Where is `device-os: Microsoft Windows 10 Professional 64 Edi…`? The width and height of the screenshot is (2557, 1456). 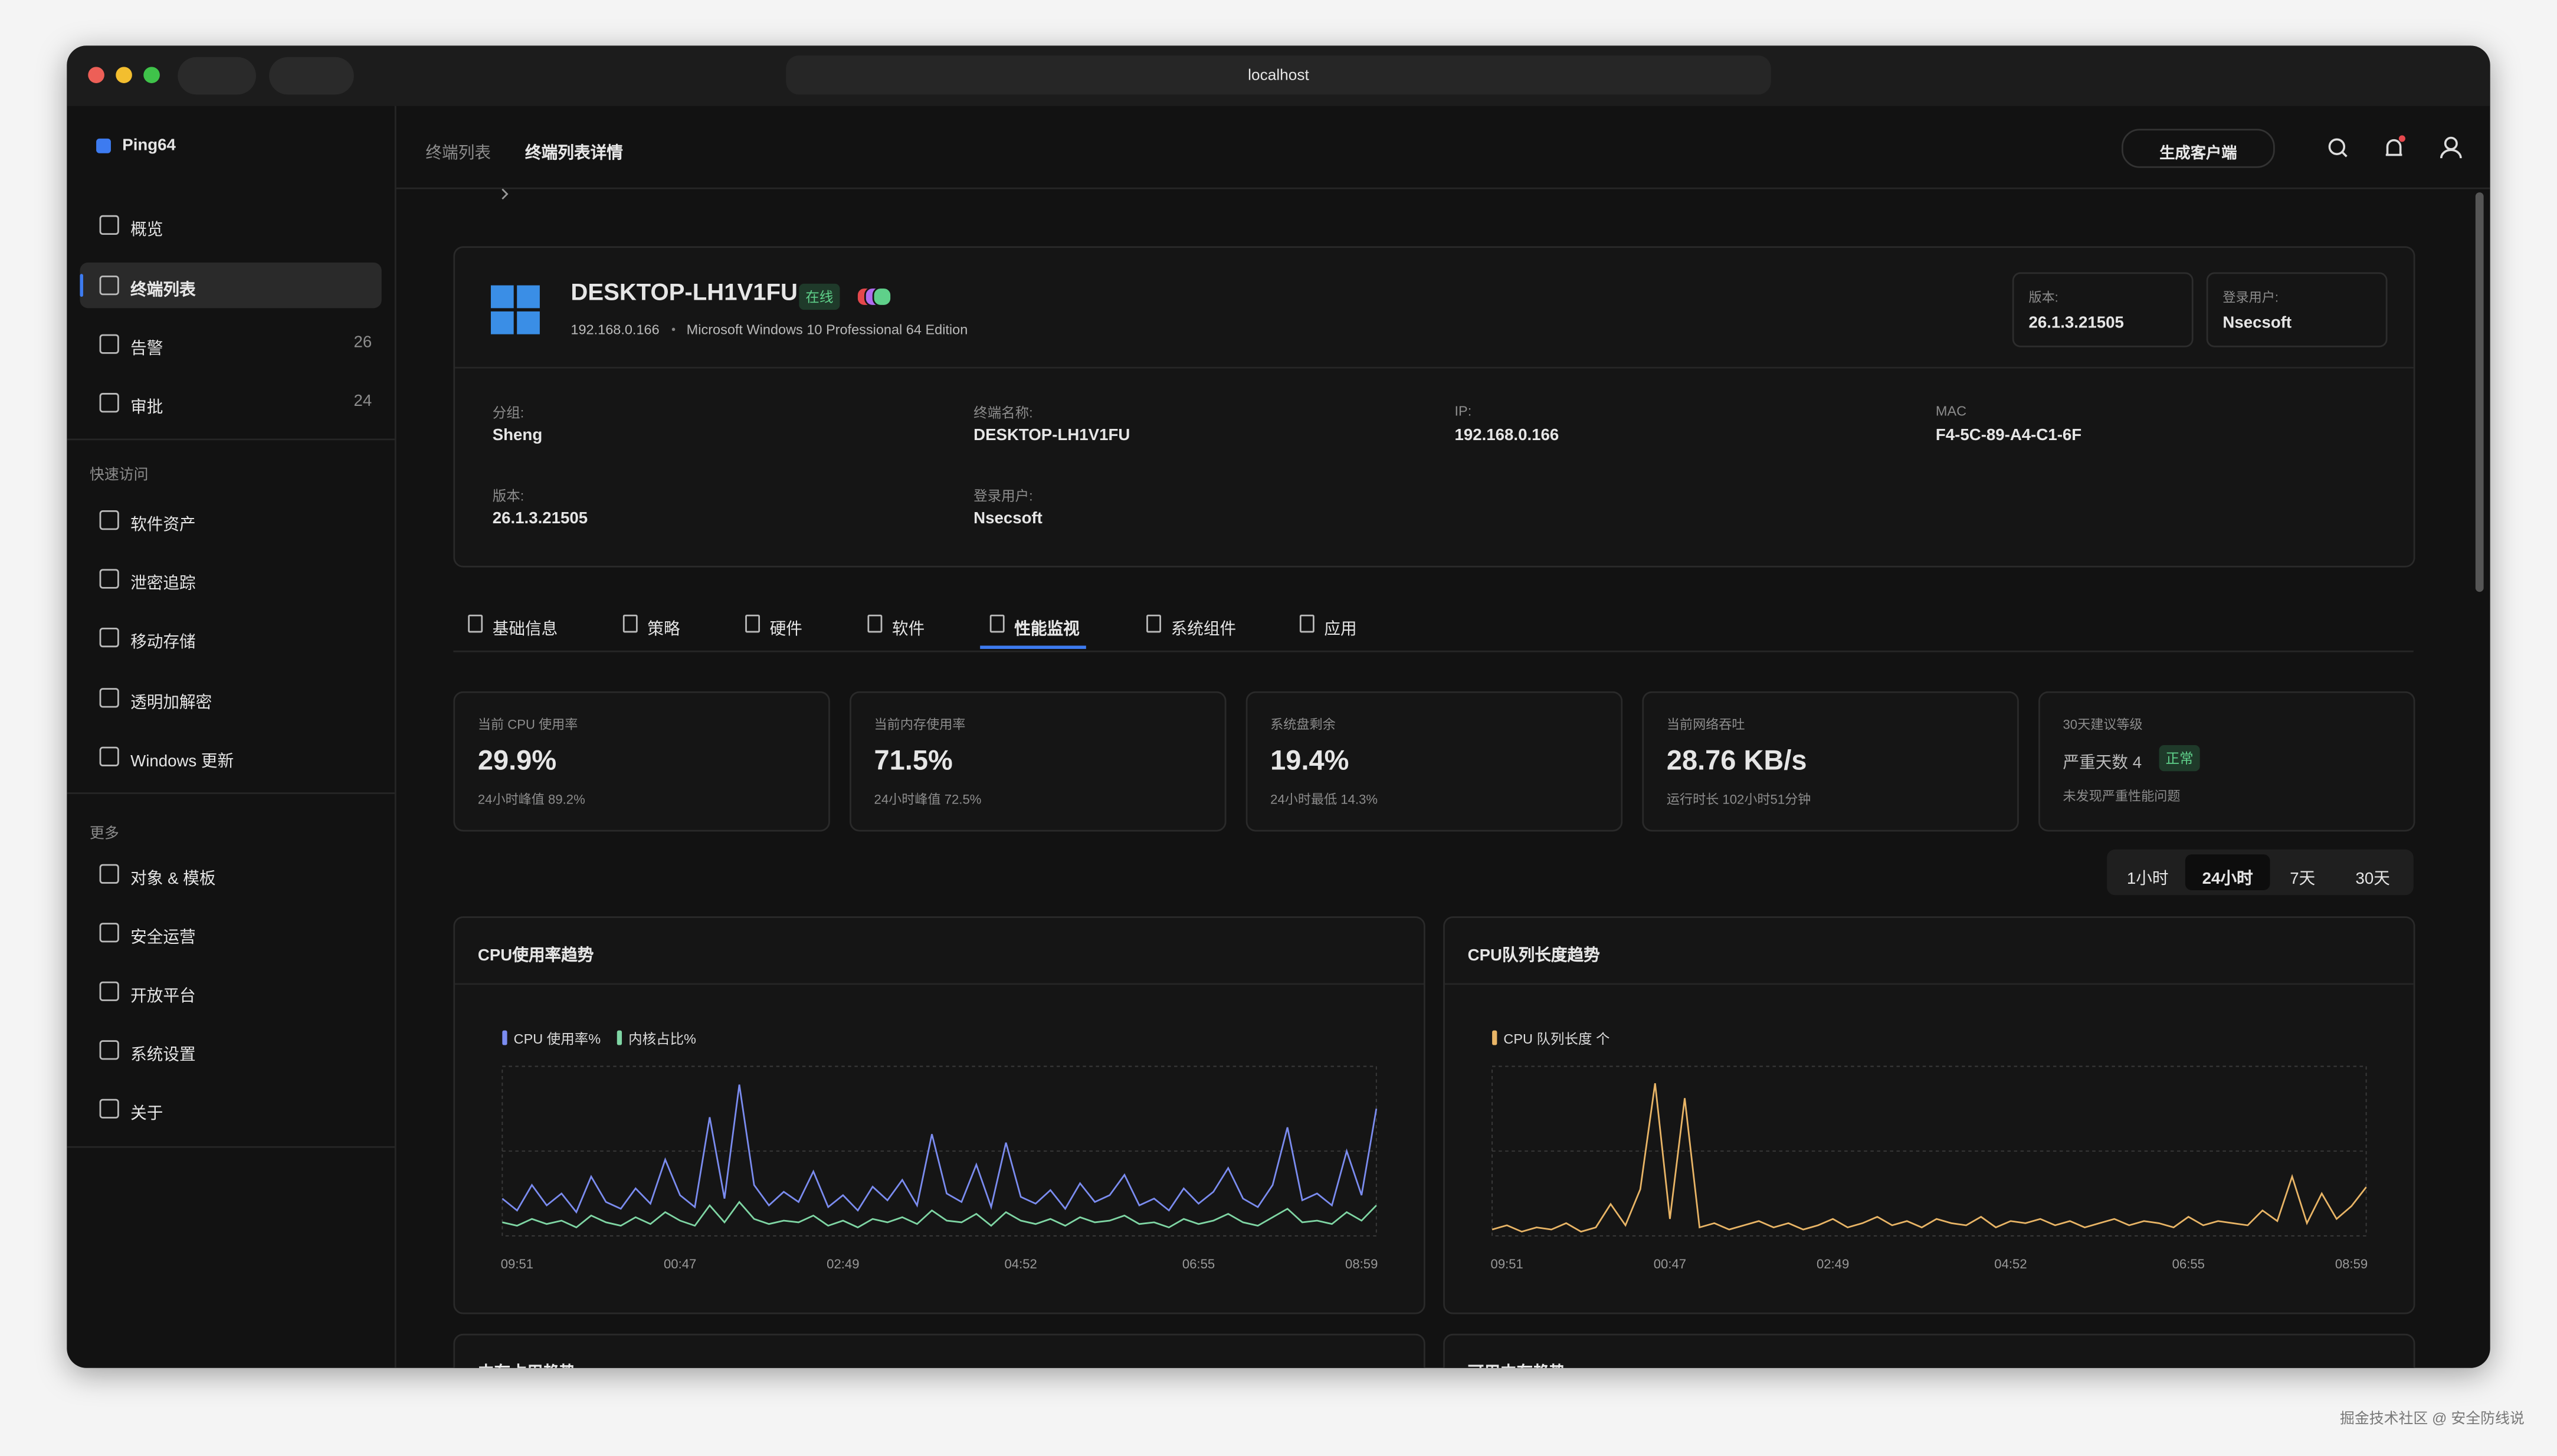 device-os: Microsoft Windows 10 Professional 64 Edi… is located at coordinates (827, 330).